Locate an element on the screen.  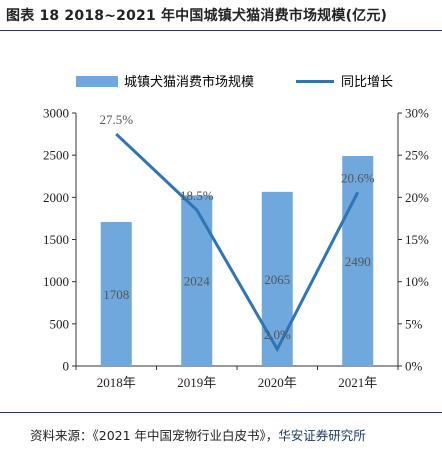
line-value-label: 27.5% is located at coordinates (116, 119).